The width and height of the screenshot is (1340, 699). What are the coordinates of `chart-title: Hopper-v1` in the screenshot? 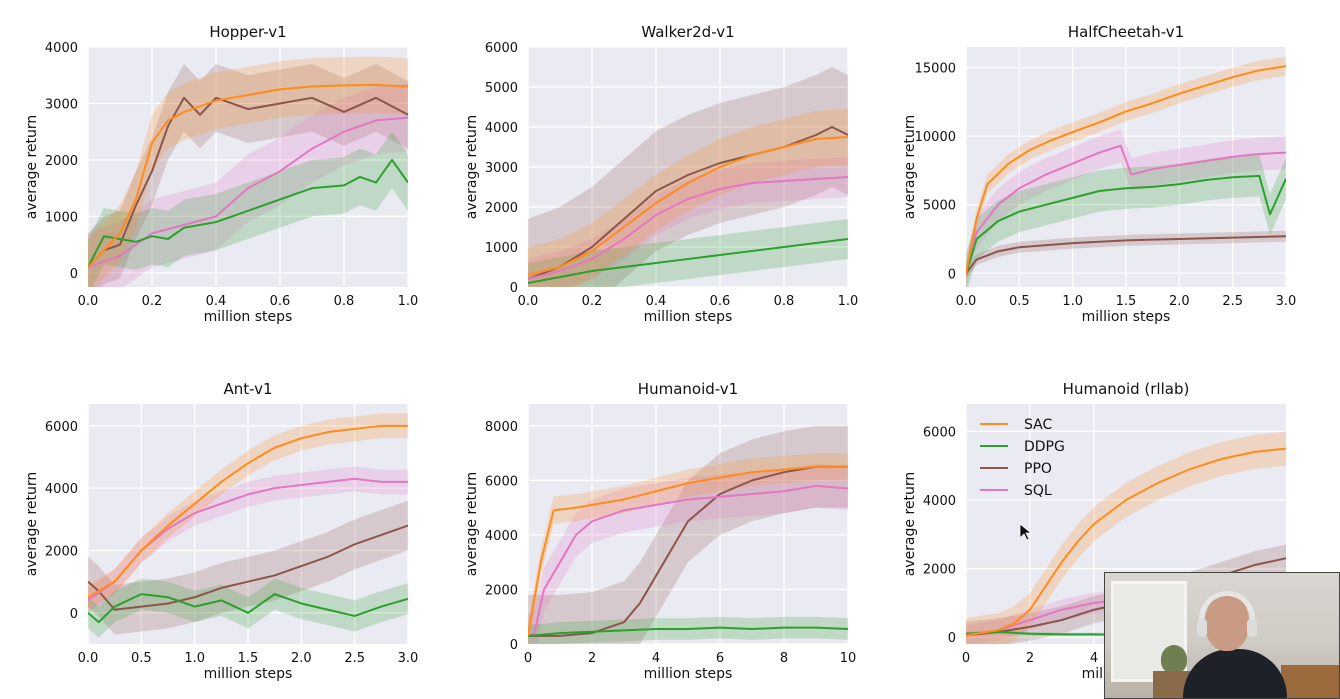 It's located at (247, 32).